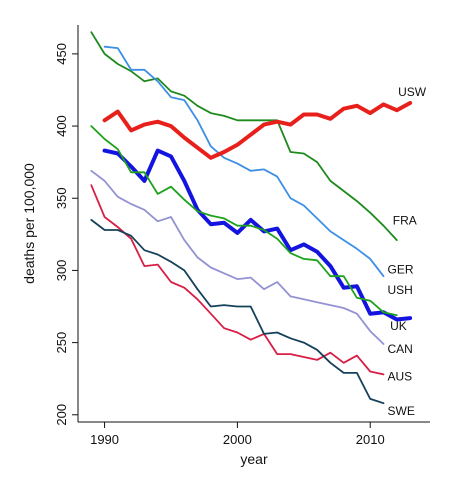 The image size is (470, 480). What do you see at coordinates (370, 439) in the screenshot?
I see `x-tick-label: 2010` at bounding box center [370, 439].